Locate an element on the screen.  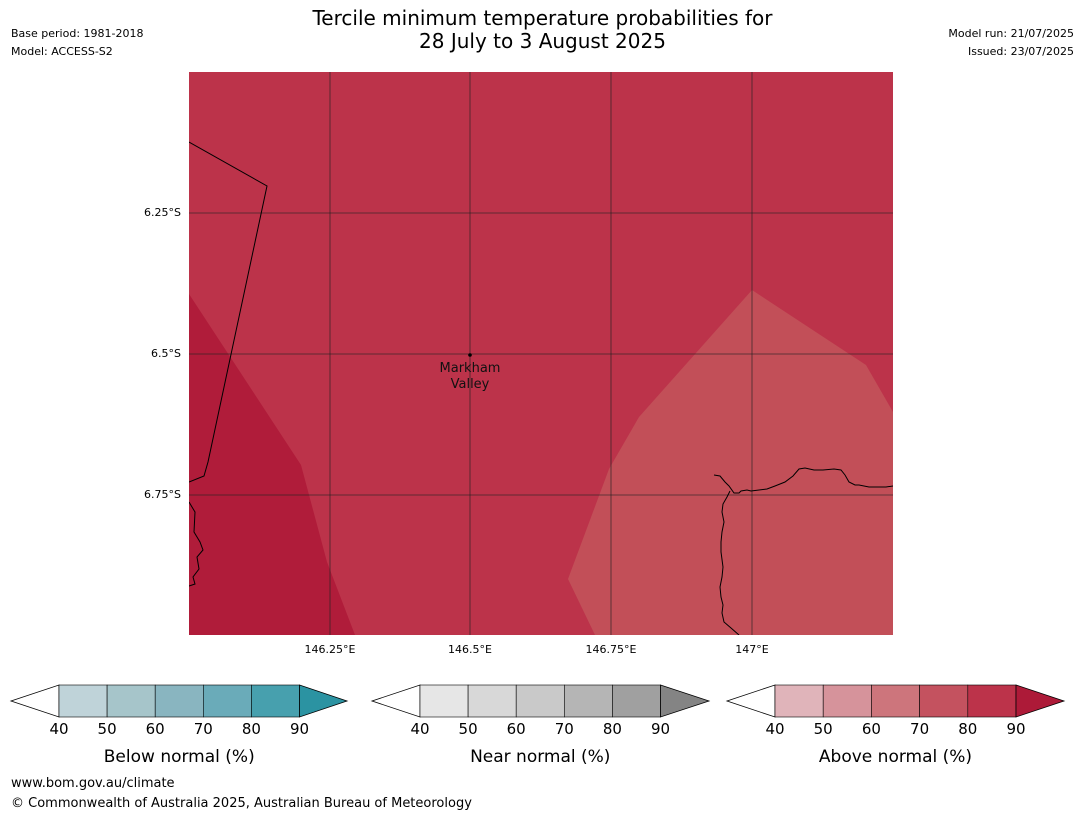
legend-near-normal: 40 50 60 70 80 90 Near normal (%) is located at coordinates (540, 725).